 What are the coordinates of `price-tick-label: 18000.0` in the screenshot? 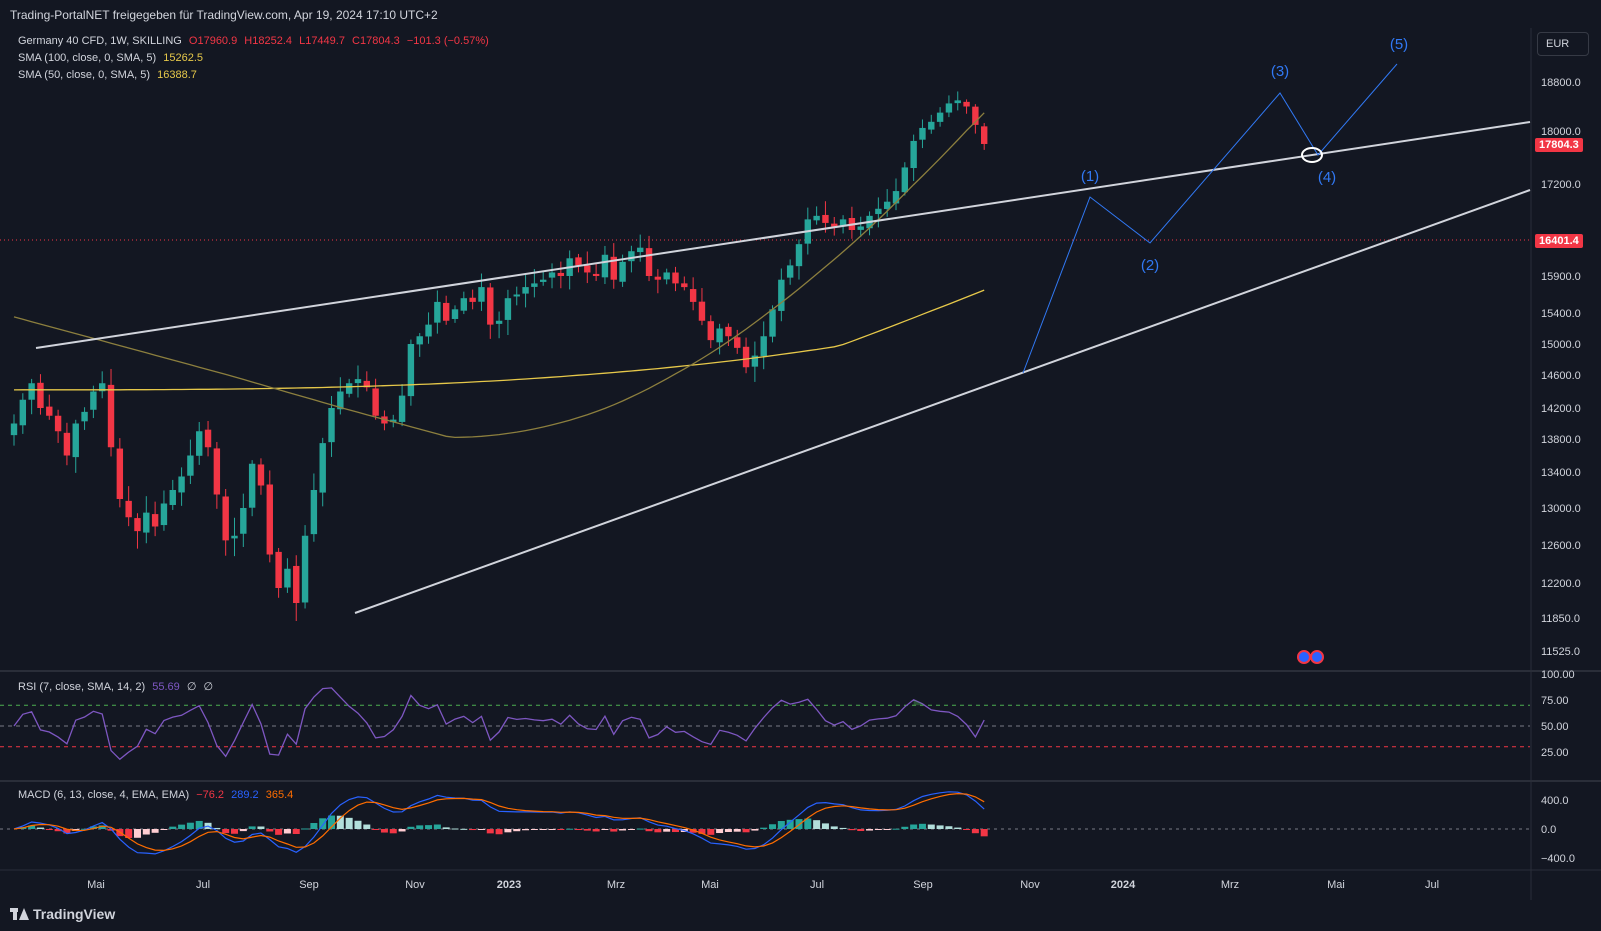 It's located at (1561, 132).